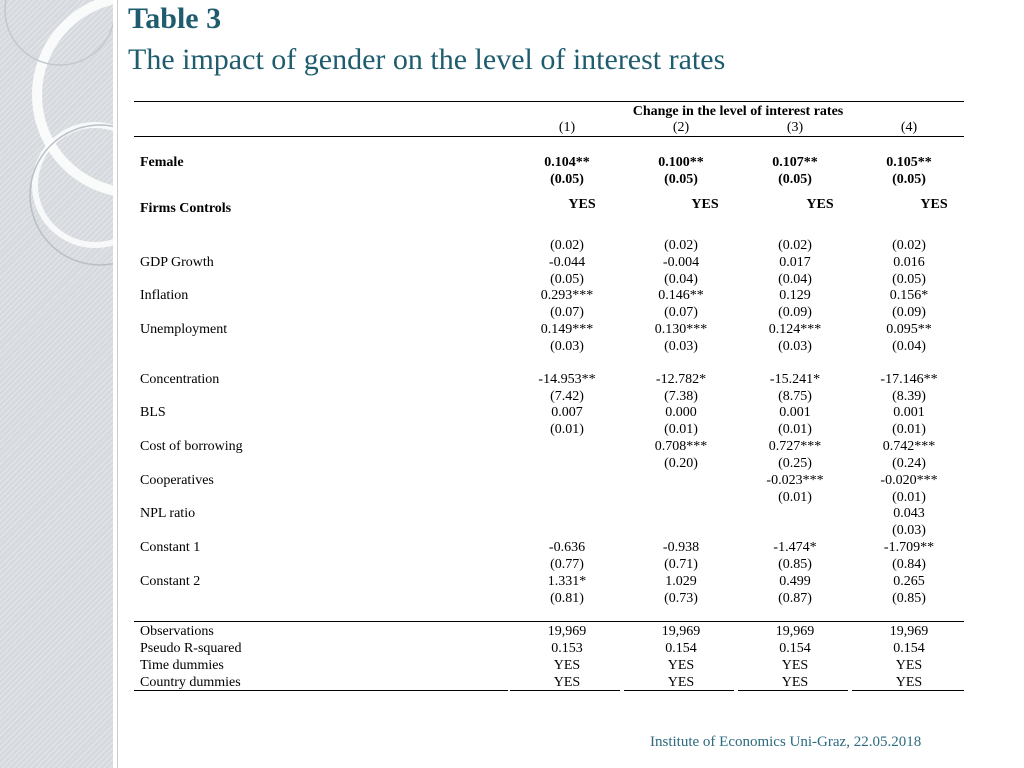  I want to click on table-cell: (8.75), so click(795, 396).